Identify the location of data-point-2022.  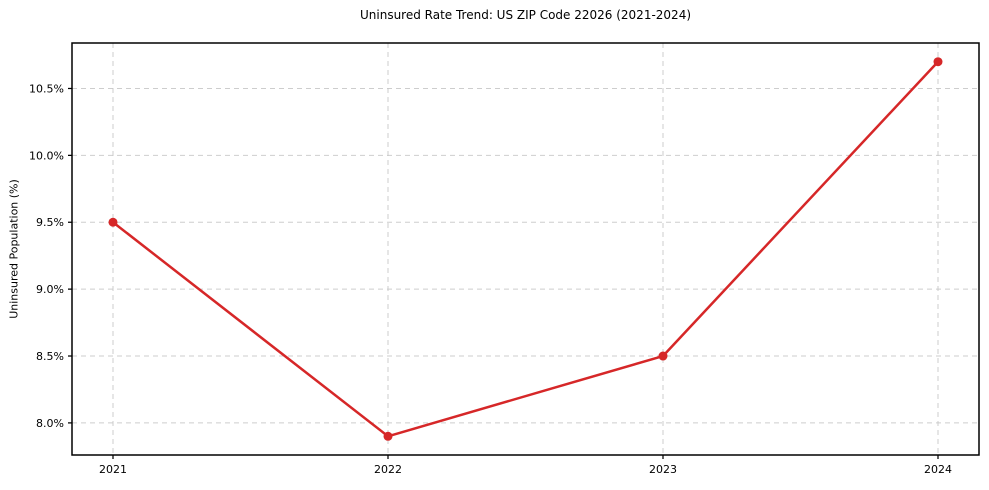
(388, 436).